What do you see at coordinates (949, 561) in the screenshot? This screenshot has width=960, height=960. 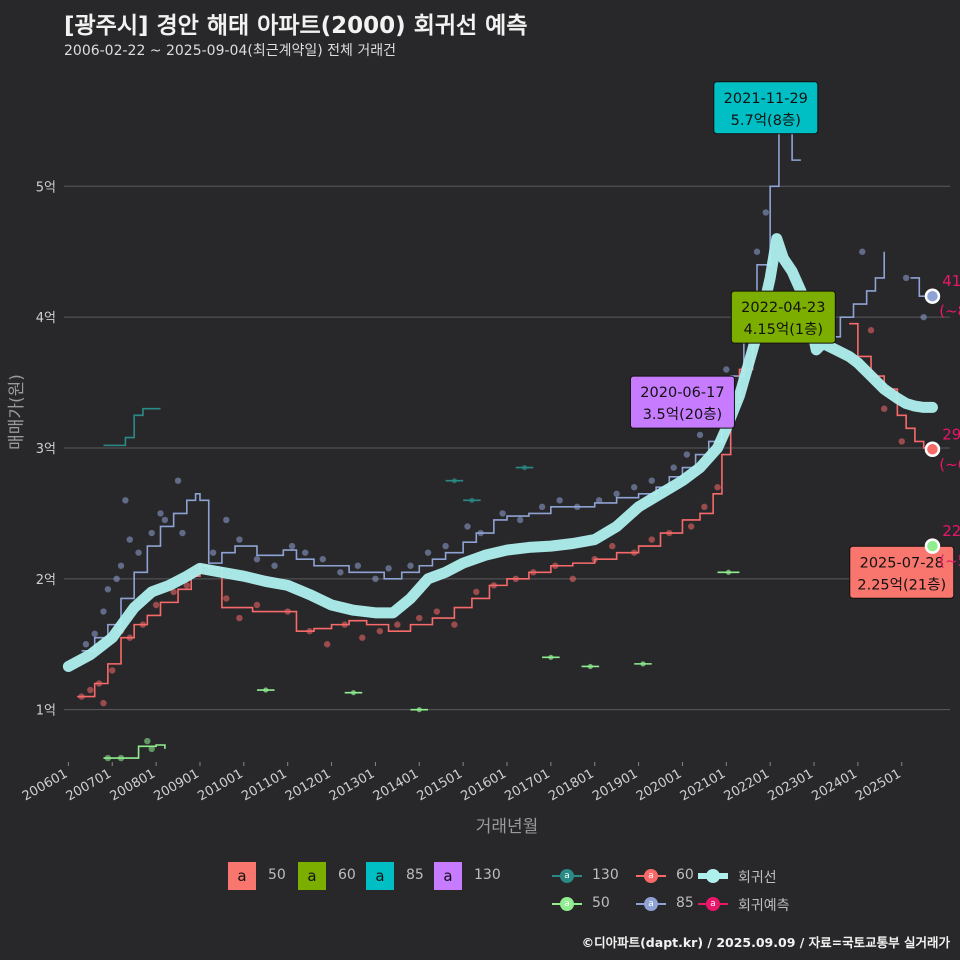 I see `forecast-size-50: (~50㎡)` at bounding box center [949, 561].